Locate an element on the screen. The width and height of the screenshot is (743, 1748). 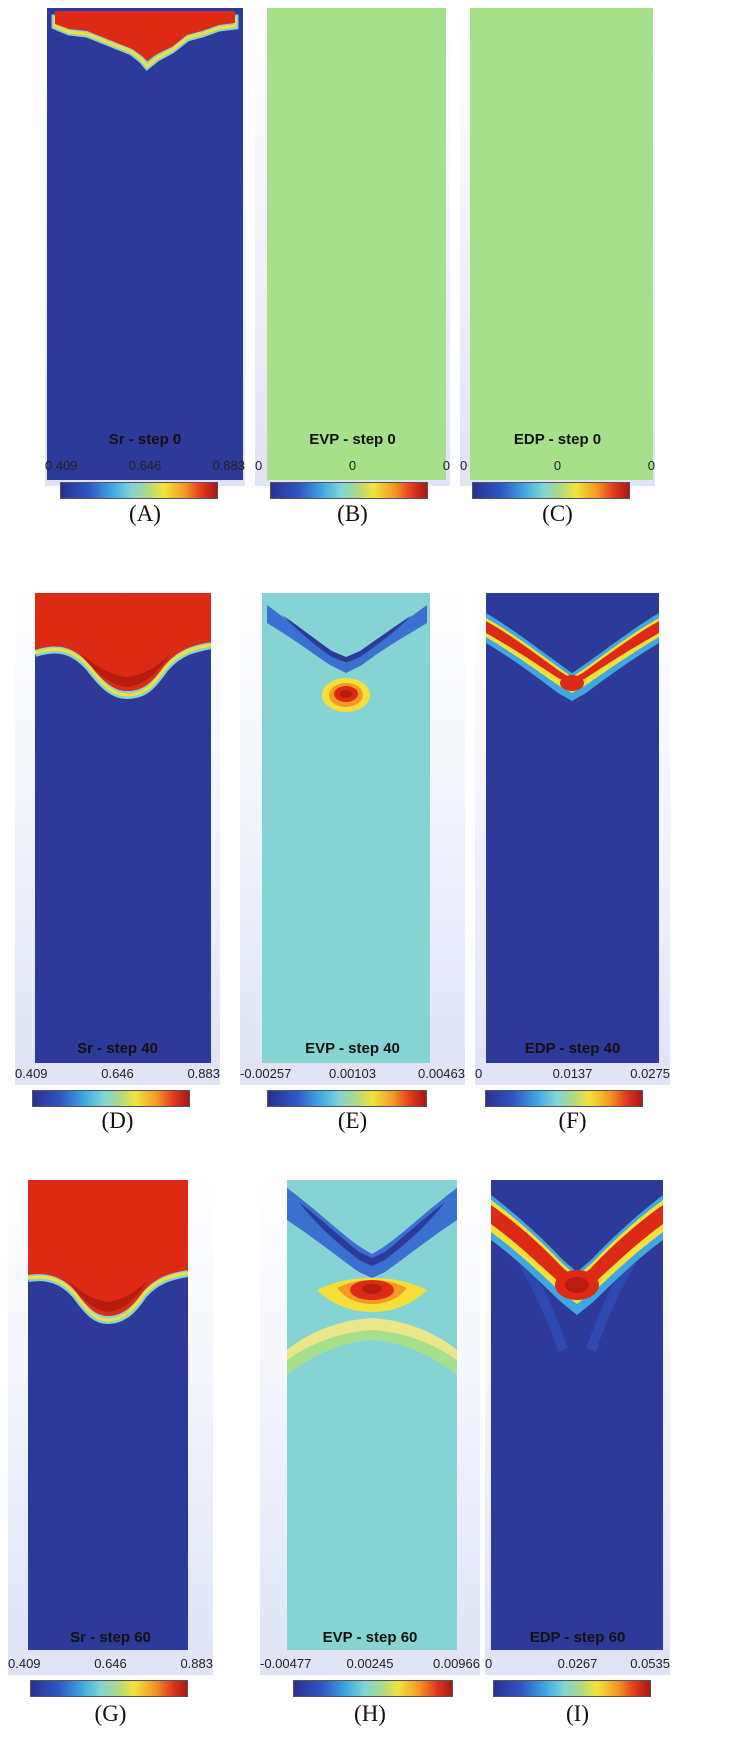
tick-min: -0.00257 is located at coordinates (266, 1073).